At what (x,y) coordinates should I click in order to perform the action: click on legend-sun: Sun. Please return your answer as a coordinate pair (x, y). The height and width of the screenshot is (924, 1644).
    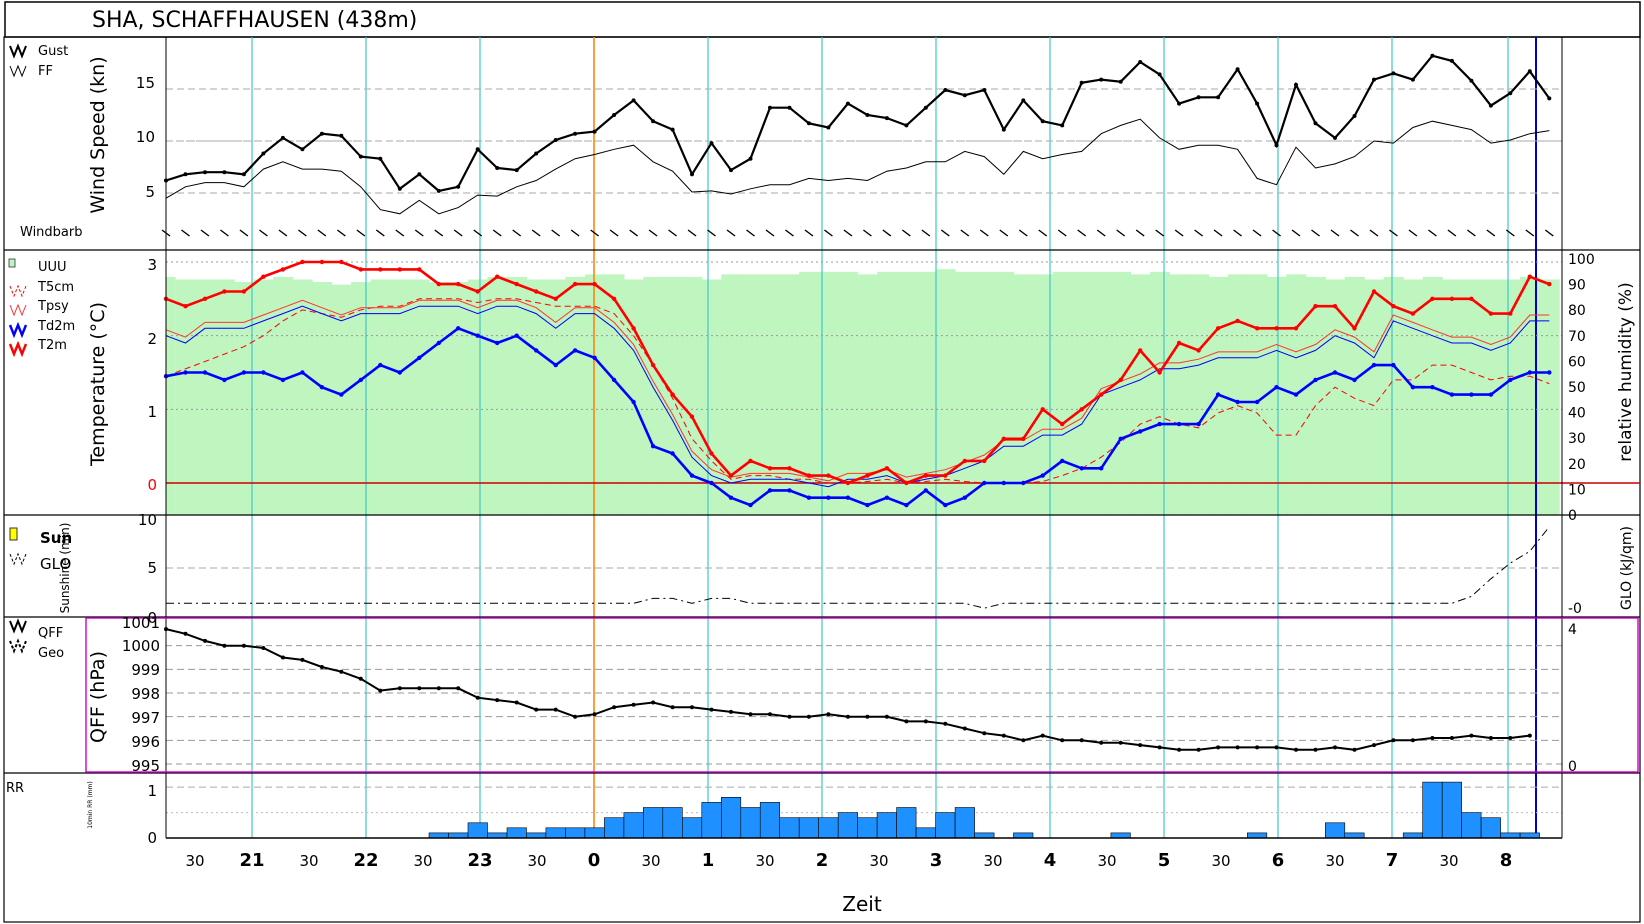
    Looking at the image, I should click on (56, 538).